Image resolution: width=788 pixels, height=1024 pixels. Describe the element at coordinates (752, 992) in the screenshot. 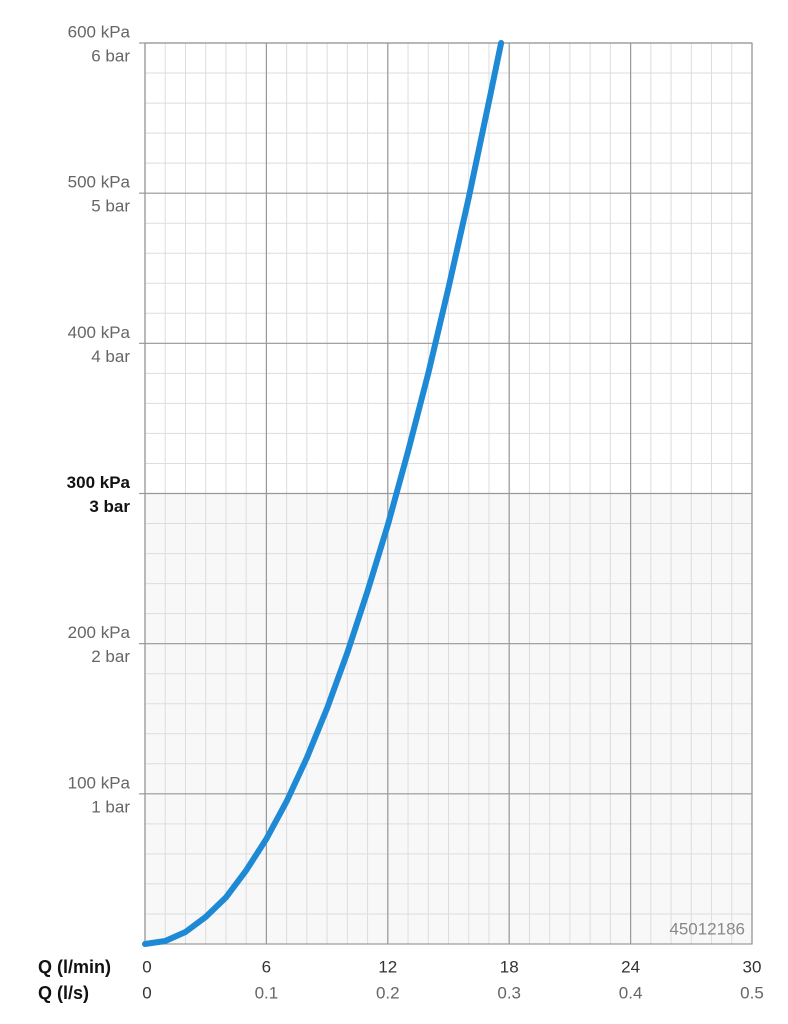

I see `x2-tick-label: 0.5` at that location.